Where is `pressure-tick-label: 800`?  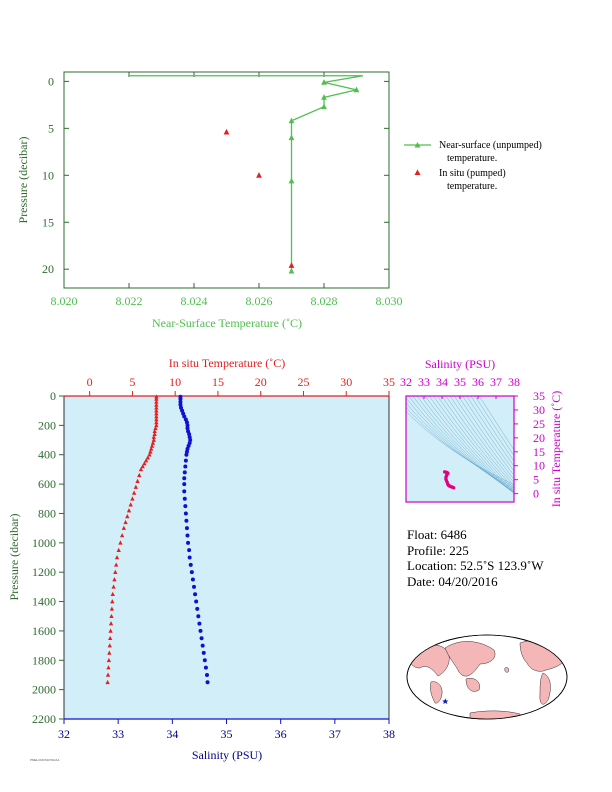
pressure-tick-label: 800 is located at coordinates (47, 513).